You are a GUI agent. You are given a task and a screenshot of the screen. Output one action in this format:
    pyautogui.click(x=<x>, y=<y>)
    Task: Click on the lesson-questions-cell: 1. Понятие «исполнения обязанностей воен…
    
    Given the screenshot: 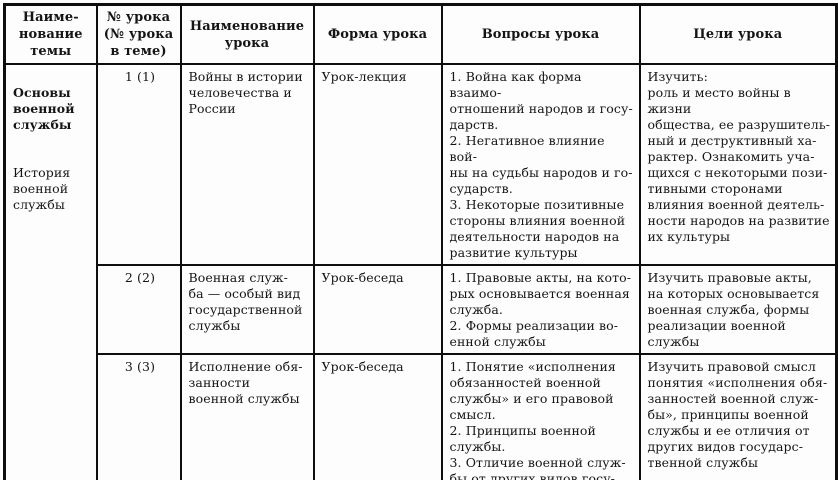 What is the action you would take?
    pyautogui.click(x=540, y=416)
    